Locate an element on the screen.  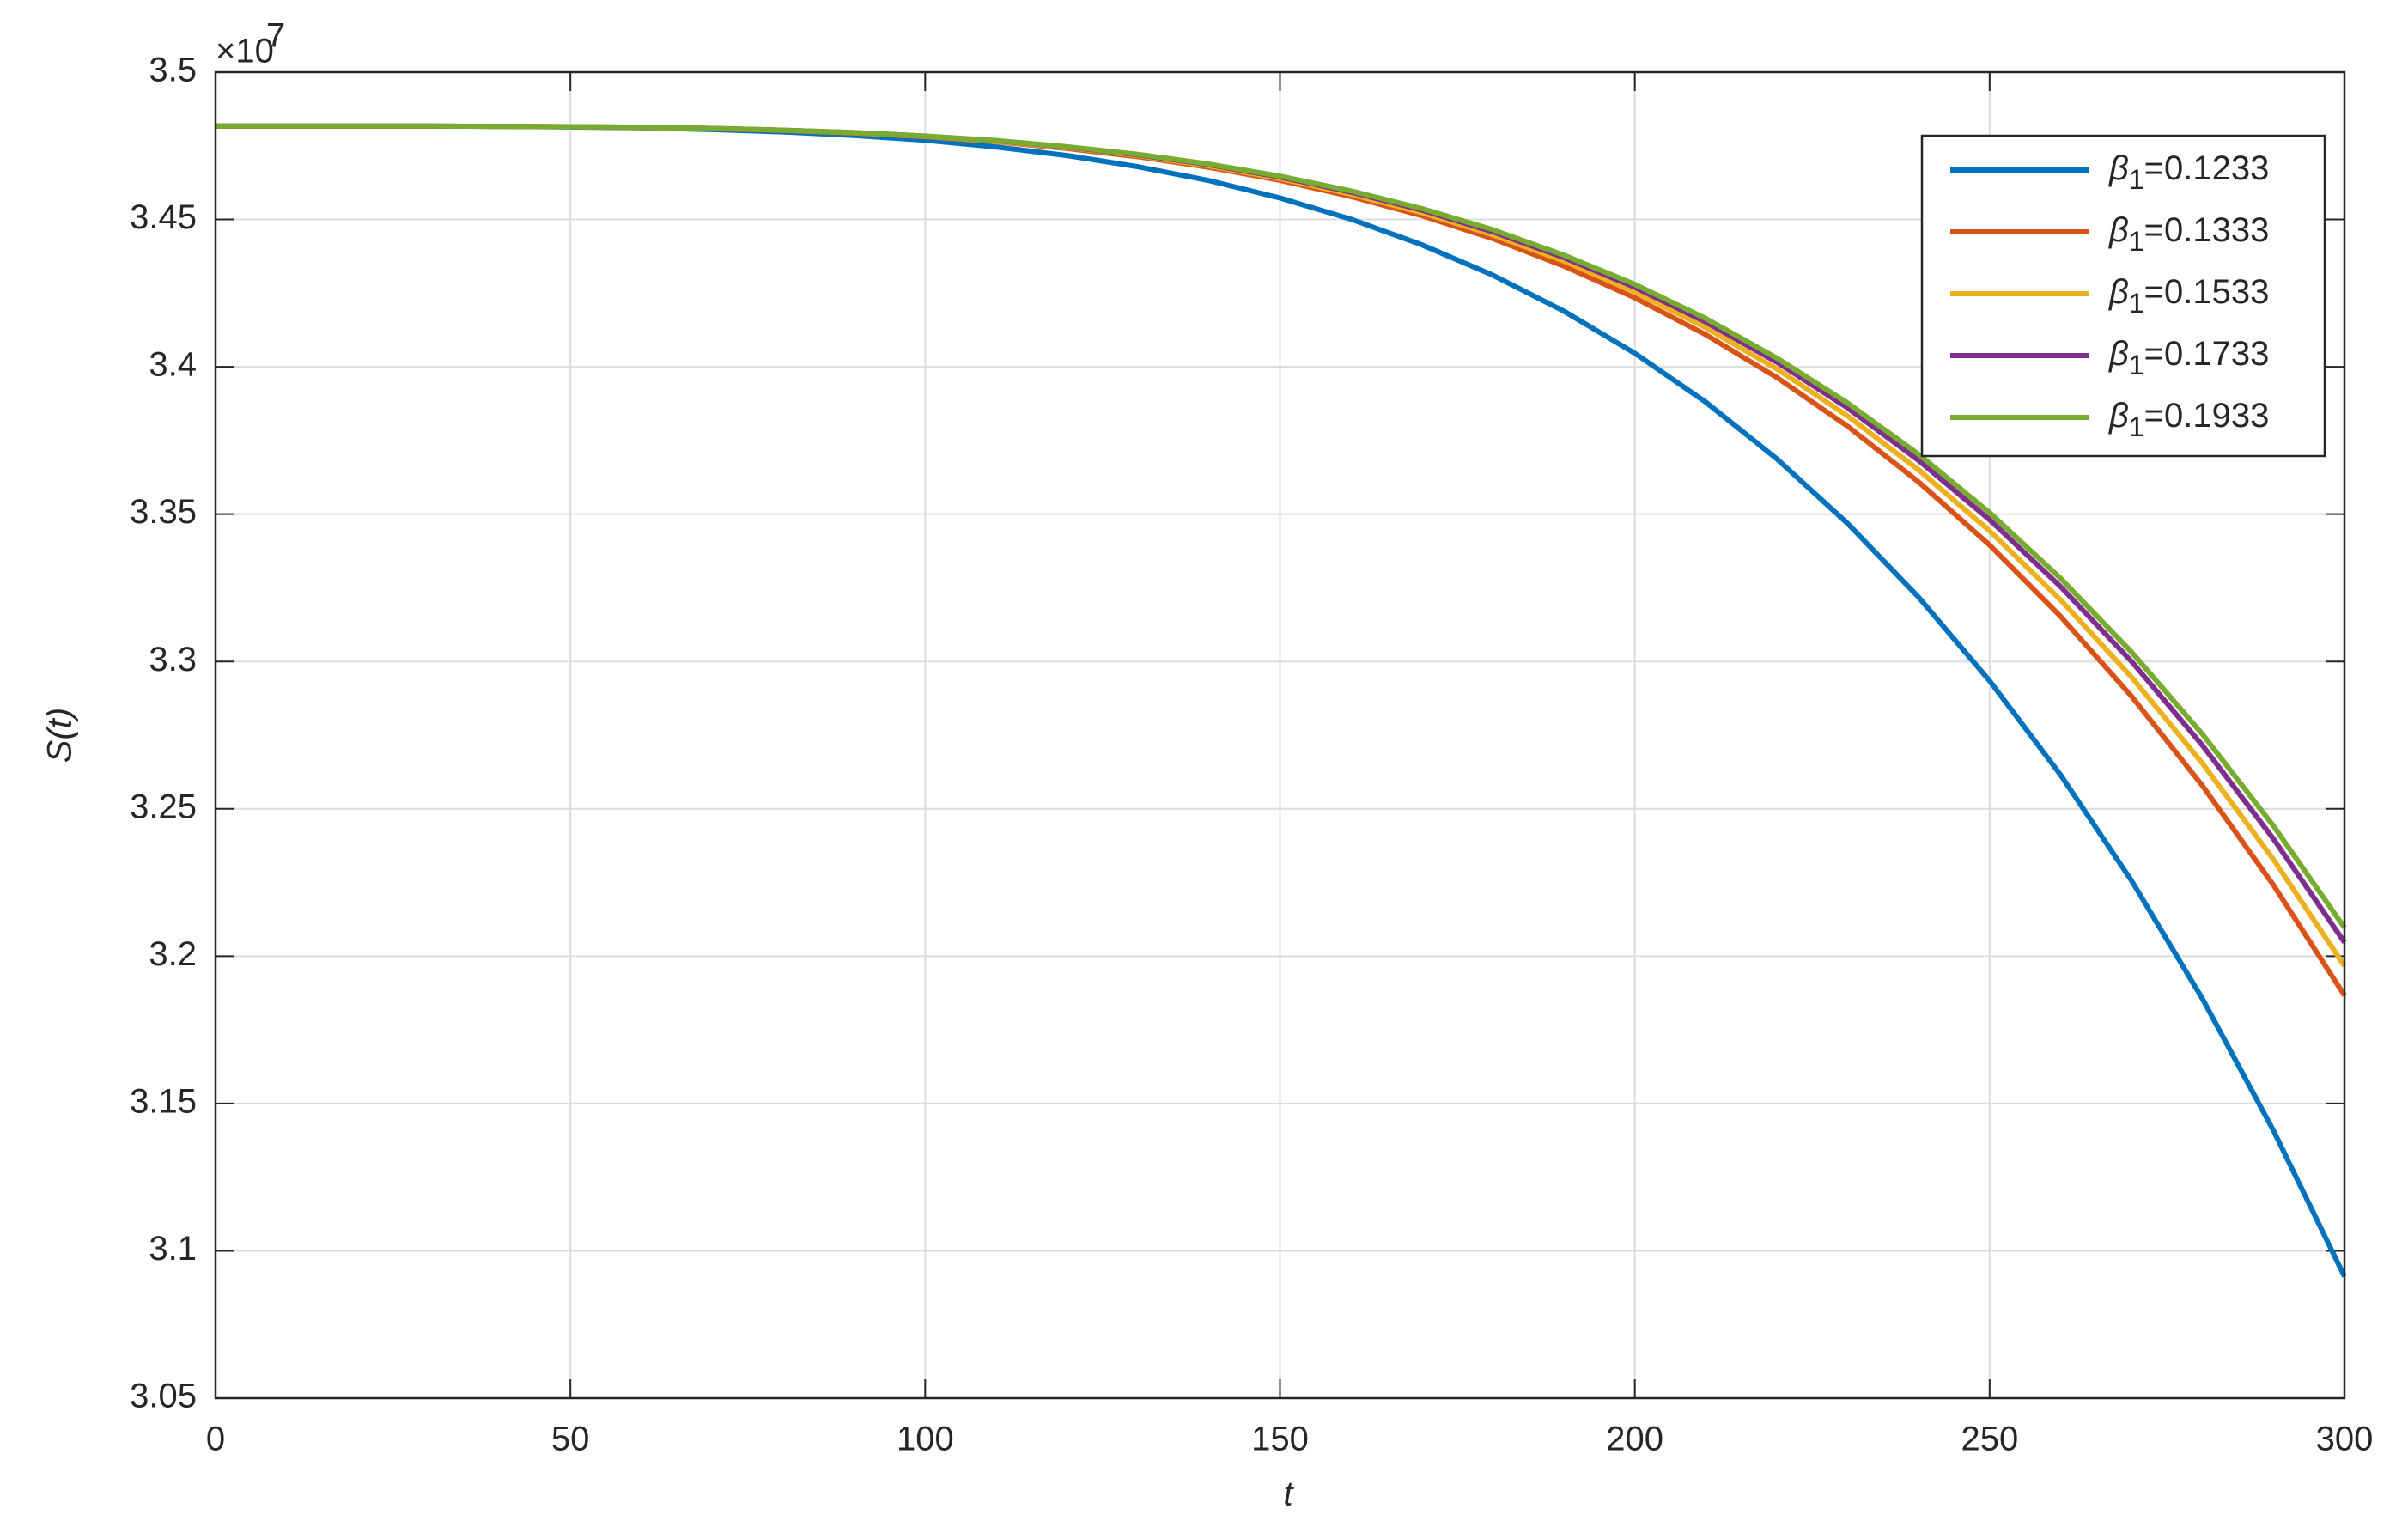
y-tick-label: 3.15 is located at coordinates (163, 1101).